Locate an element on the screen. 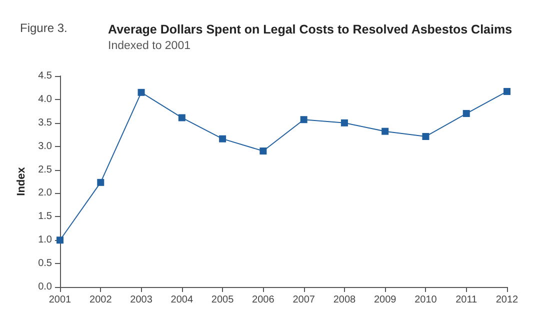 The image size is (539, 327). x-tick-label: 2002 is located at coordinates (101, 300).